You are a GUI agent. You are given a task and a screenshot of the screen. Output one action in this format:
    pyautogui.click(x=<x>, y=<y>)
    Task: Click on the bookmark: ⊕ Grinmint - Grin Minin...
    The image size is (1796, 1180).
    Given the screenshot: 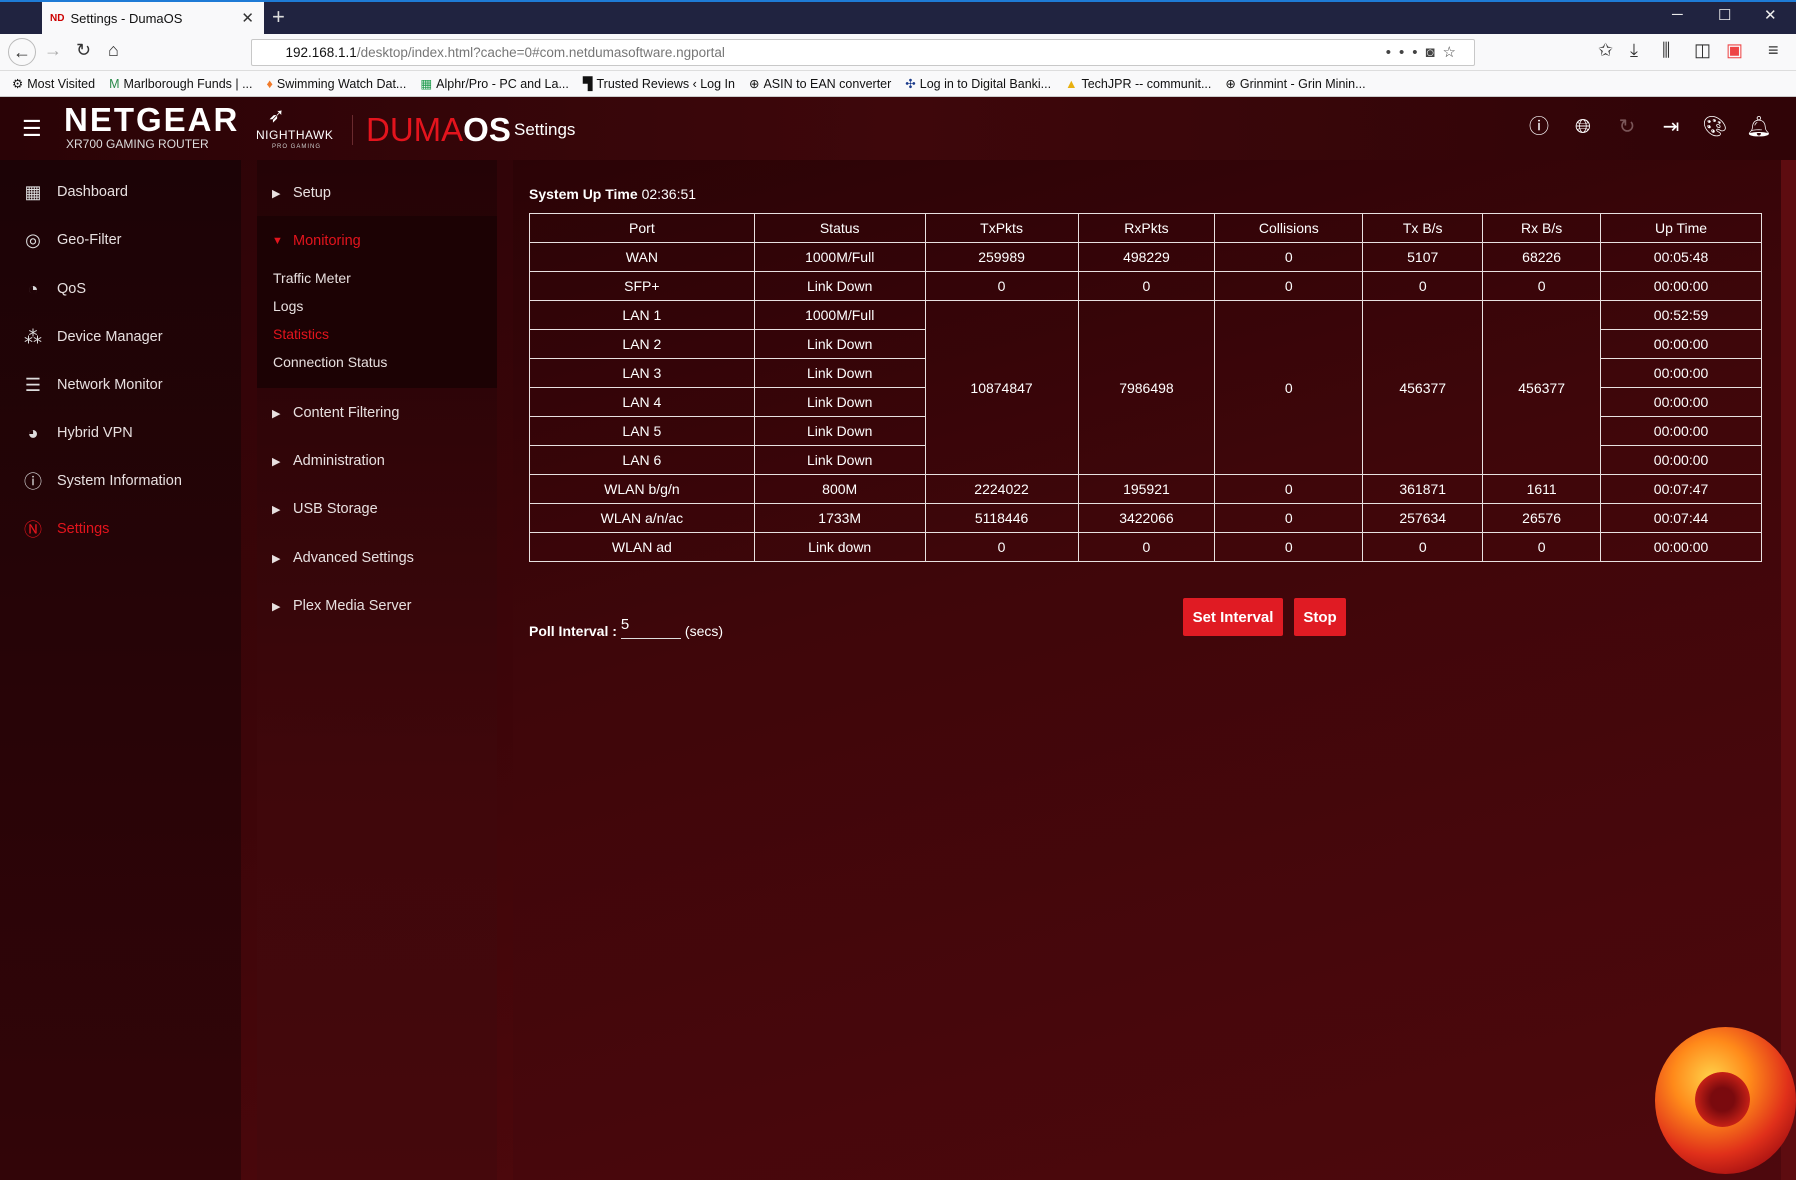 What is the action you would take?
    pyautogui.click(x=1295, y=84)
    